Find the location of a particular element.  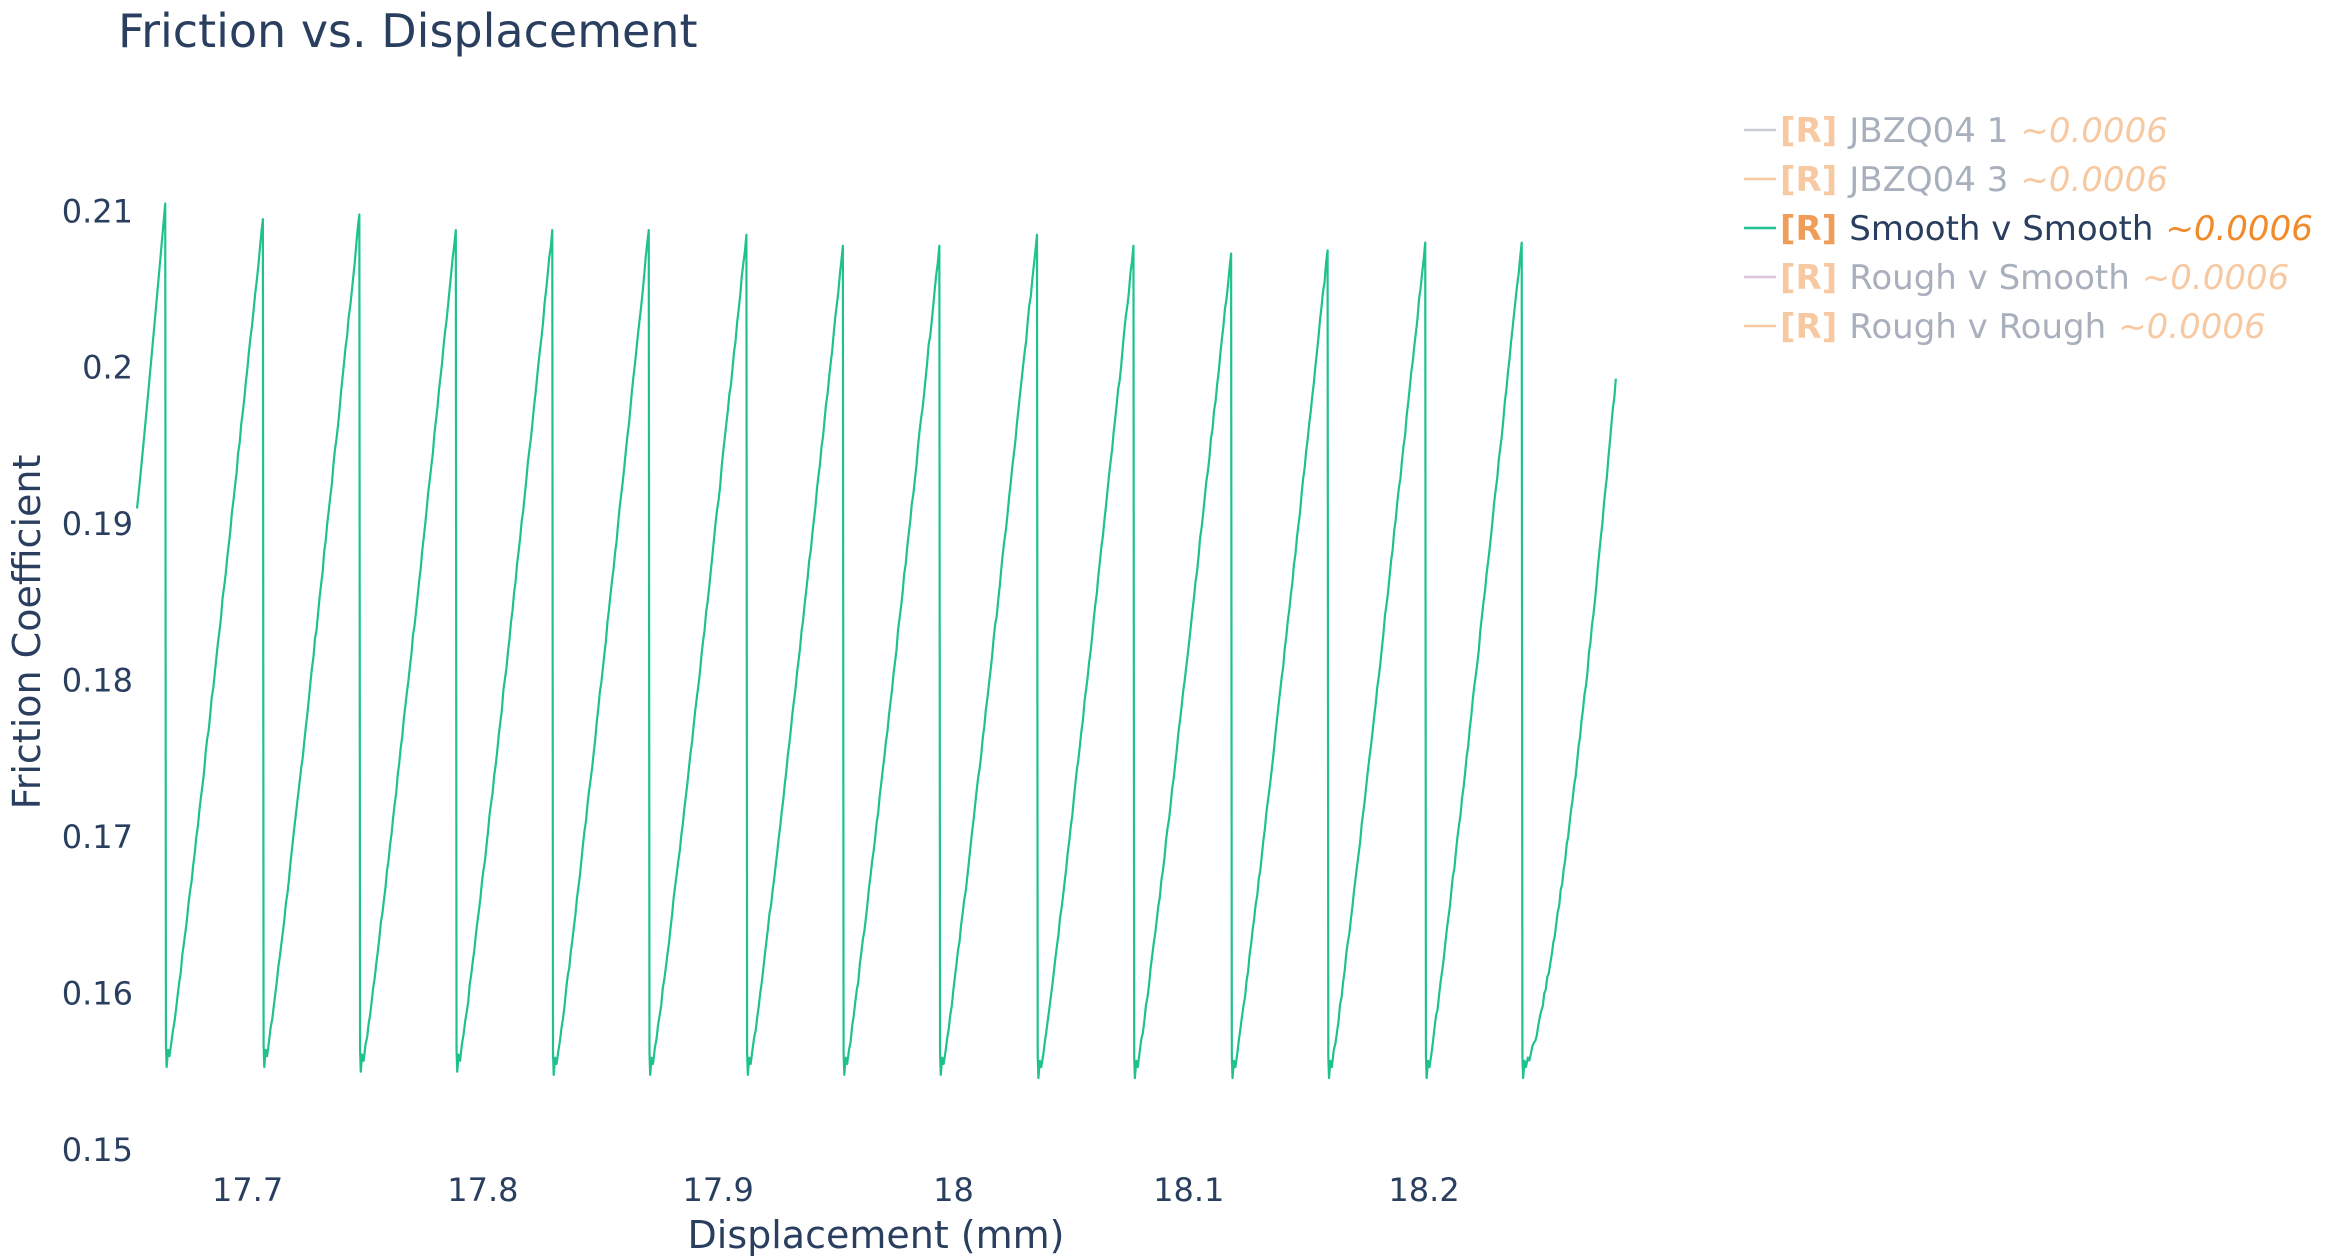

legend-label: [R] Rough v Smooth ~0.0006 is located at coordinates (2034, 278).